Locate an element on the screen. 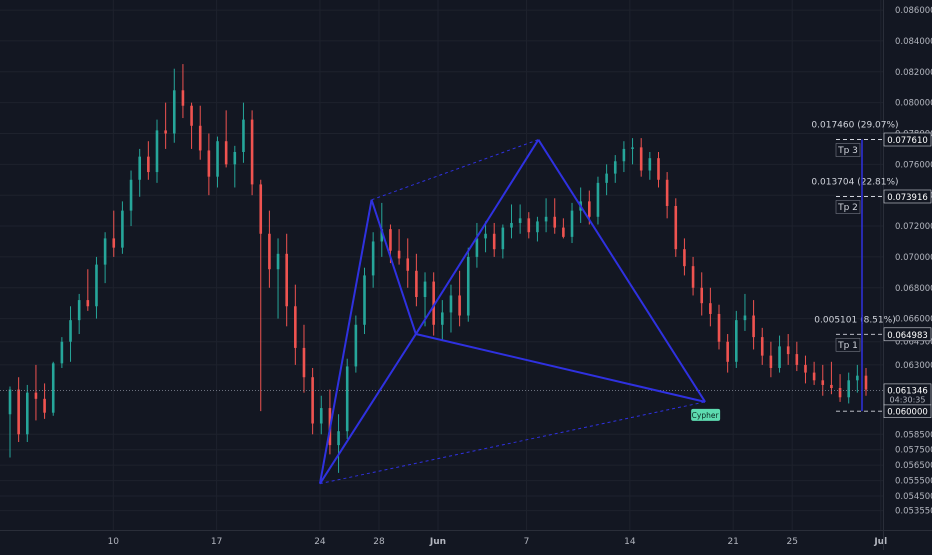  y-tick-label: 0.057500 is located at coordinates (913, 451).